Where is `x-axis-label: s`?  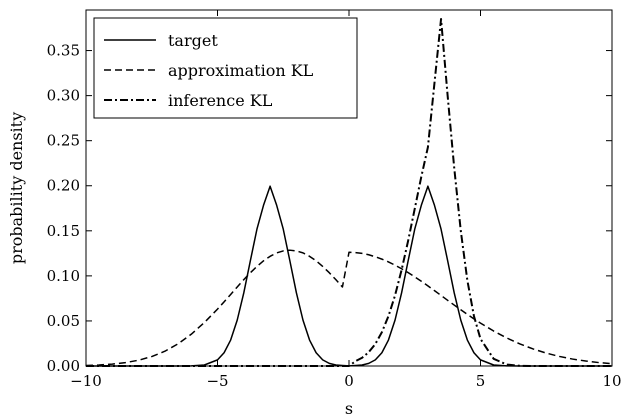 x-axis-label: s is located at coordinates (349, 408).